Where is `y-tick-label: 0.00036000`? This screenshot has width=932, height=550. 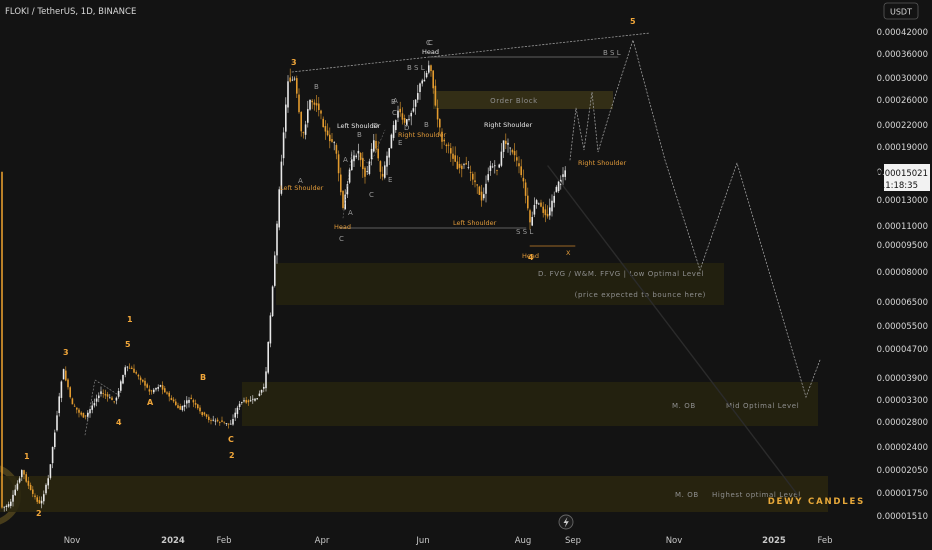
y-tick-label: 0.00036000 is located at coordinates (902, 55).